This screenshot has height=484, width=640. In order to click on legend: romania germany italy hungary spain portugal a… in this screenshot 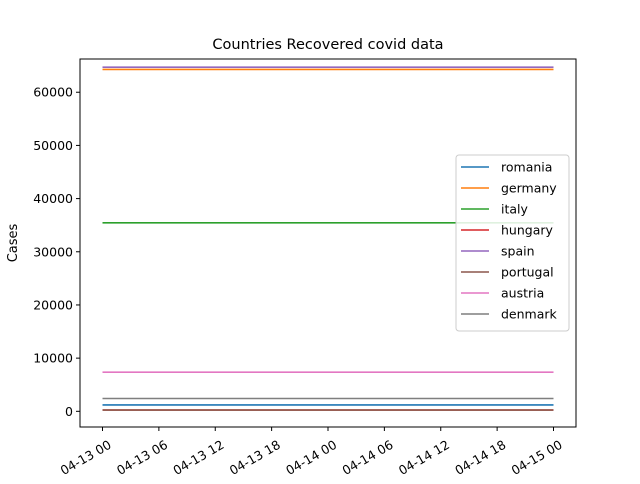, I will do `click(512, 243)`.